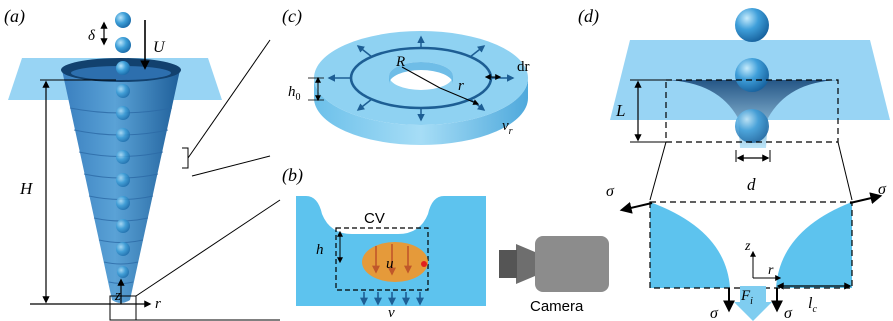 The width and height of the screenshot is (893, 321). I want to click on zoom-box-d-lower, so click(751, 245).